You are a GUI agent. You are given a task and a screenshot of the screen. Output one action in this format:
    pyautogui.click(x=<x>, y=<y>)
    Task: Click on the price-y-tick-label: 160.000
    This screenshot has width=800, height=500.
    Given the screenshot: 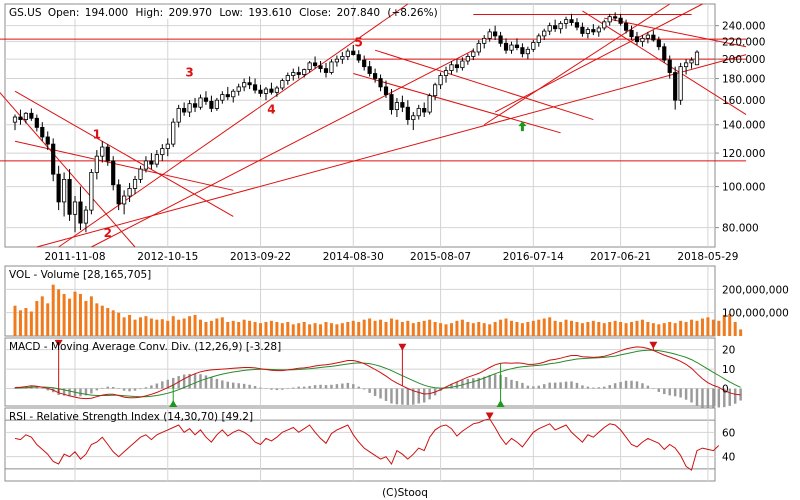 What is the action you would take?
    pyautogui.click(x=743, y=101)
    